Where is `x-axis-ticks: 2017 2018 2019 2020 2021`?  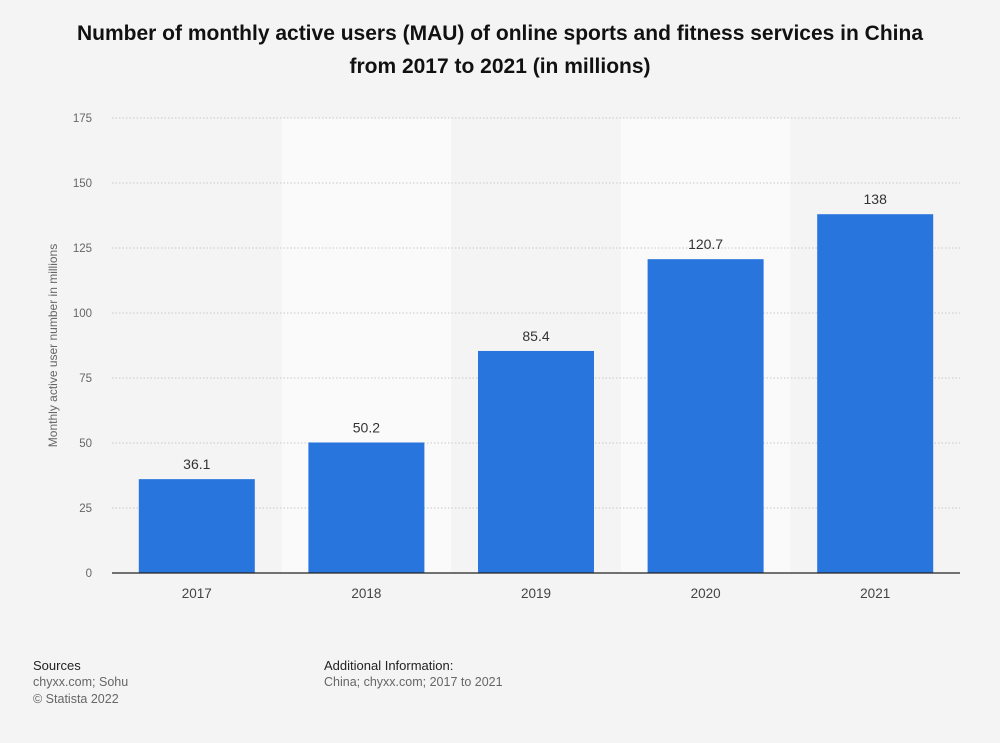
x-axis-ticks: 2017 2018 2019 2020 2021 is located at coordinates (536, 593).